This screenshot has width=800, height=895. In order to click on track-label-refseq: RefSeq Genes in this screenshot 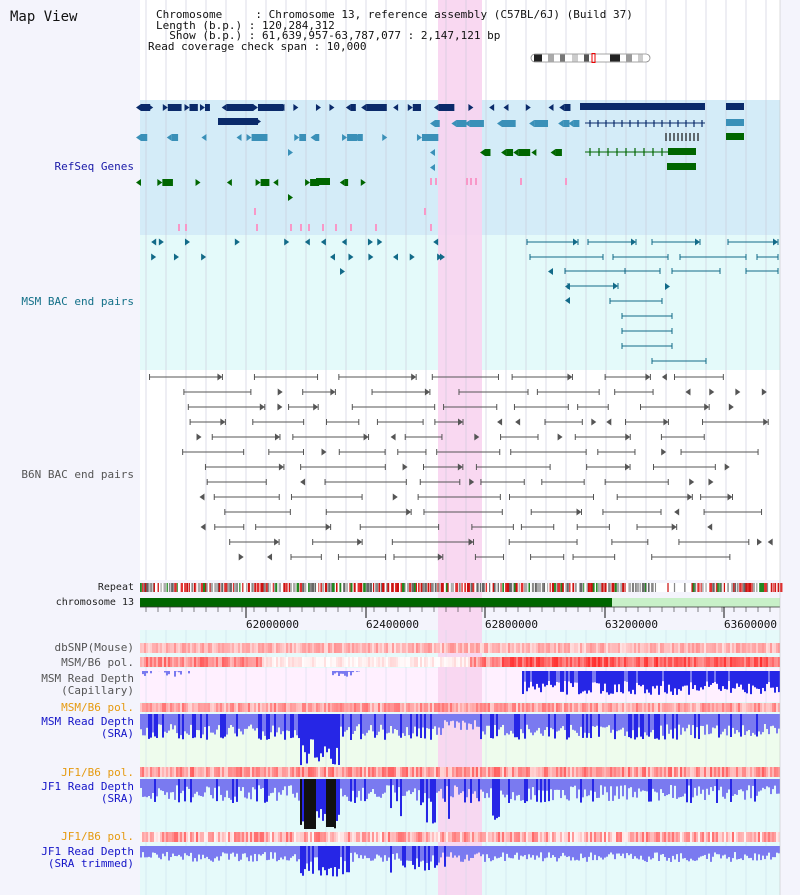, I will do `click(94, 166)`.